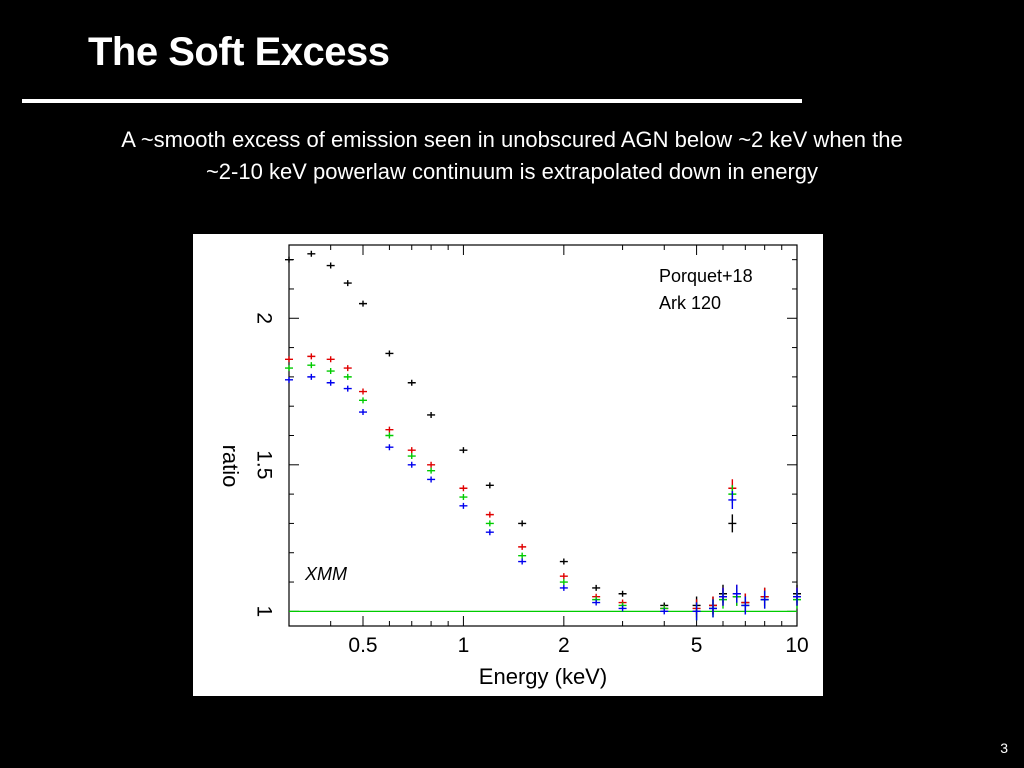 This screenshot has width=1024, height=768. Describe the element at coordinates (690, 303) in the screenshot. I see `source-annotation: Ark 120` at that location.